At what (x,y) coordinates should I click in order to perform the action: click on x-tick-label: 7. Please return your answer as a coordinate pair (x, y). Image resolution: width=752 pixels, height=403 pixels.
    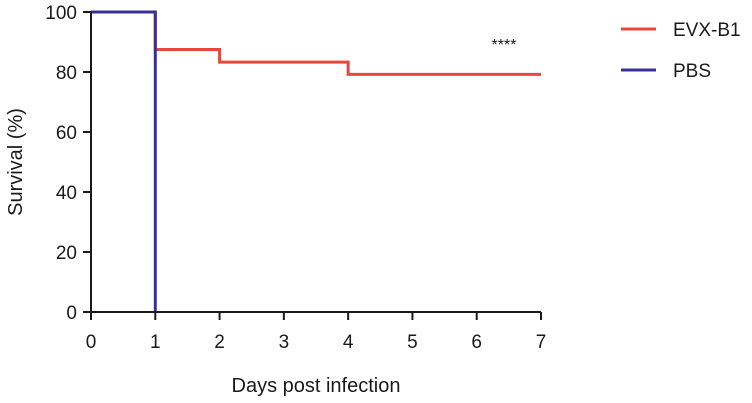
    Looking at the image, I should click on (541, 342).